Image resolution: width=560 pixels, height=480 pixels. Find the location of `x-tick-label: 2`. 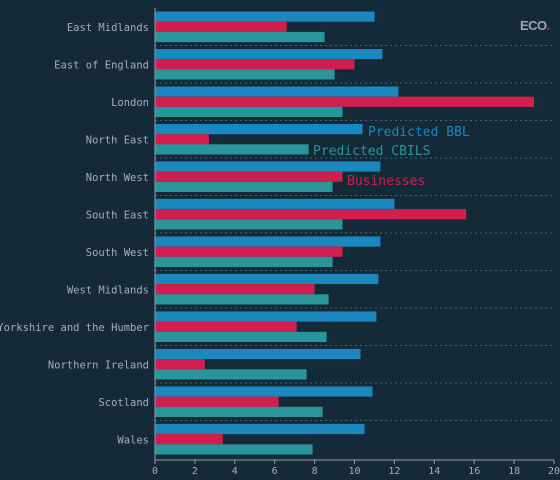

x-tick-label: 2 is located at coordinates (195, 471).